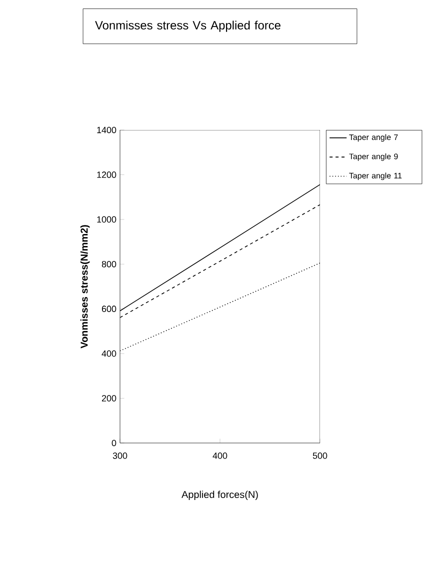  Describe the element at coordinates (220, 455) in the screenshot. I see `x-tick-label: 400` at that location.